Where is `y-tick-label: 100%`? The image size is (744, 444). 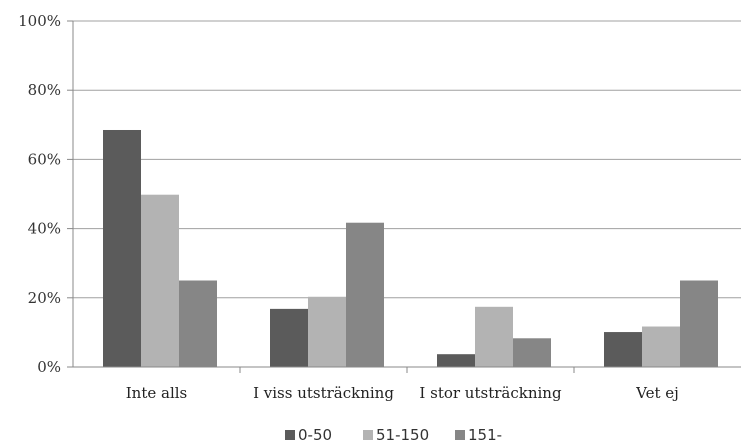 y-tick-label: 100% is located at coordinates (39, 21).